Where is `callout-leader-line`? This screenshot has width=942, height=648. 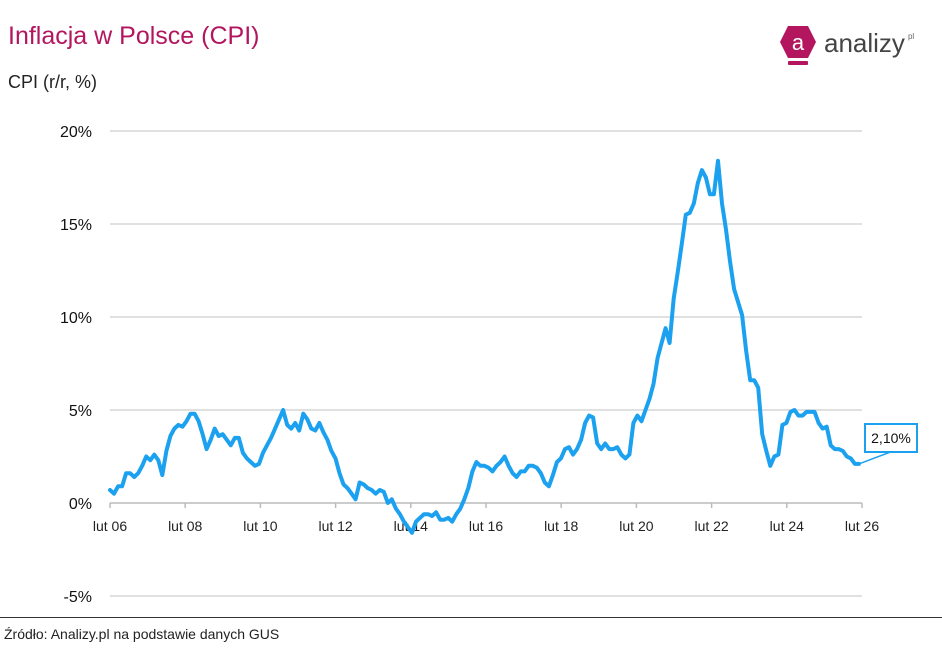 callout-leader-line is located at coordinates (876, 457).